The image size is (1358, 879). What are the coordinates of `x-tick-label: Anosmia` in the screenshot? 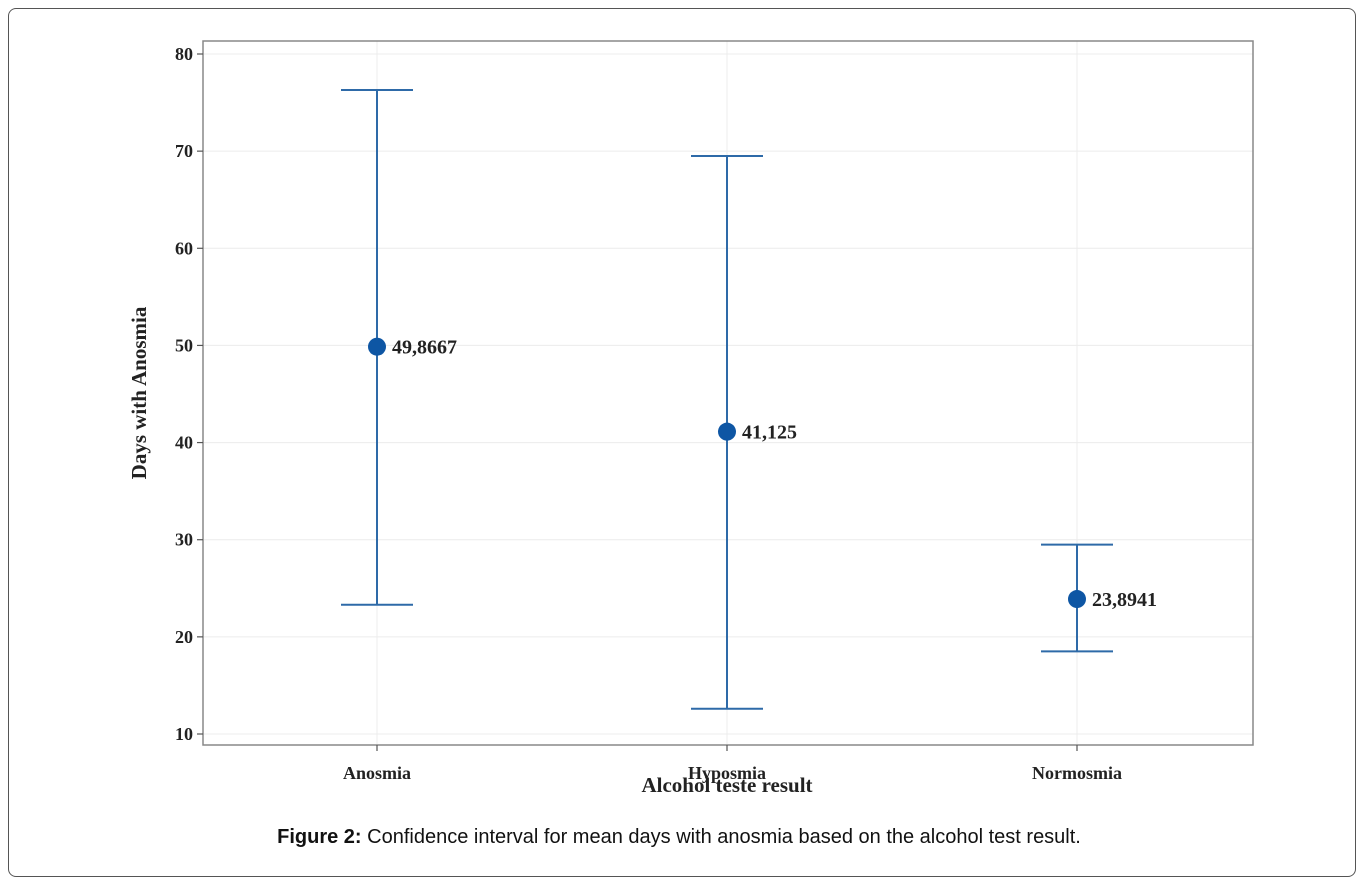 It's located at (377, 773).